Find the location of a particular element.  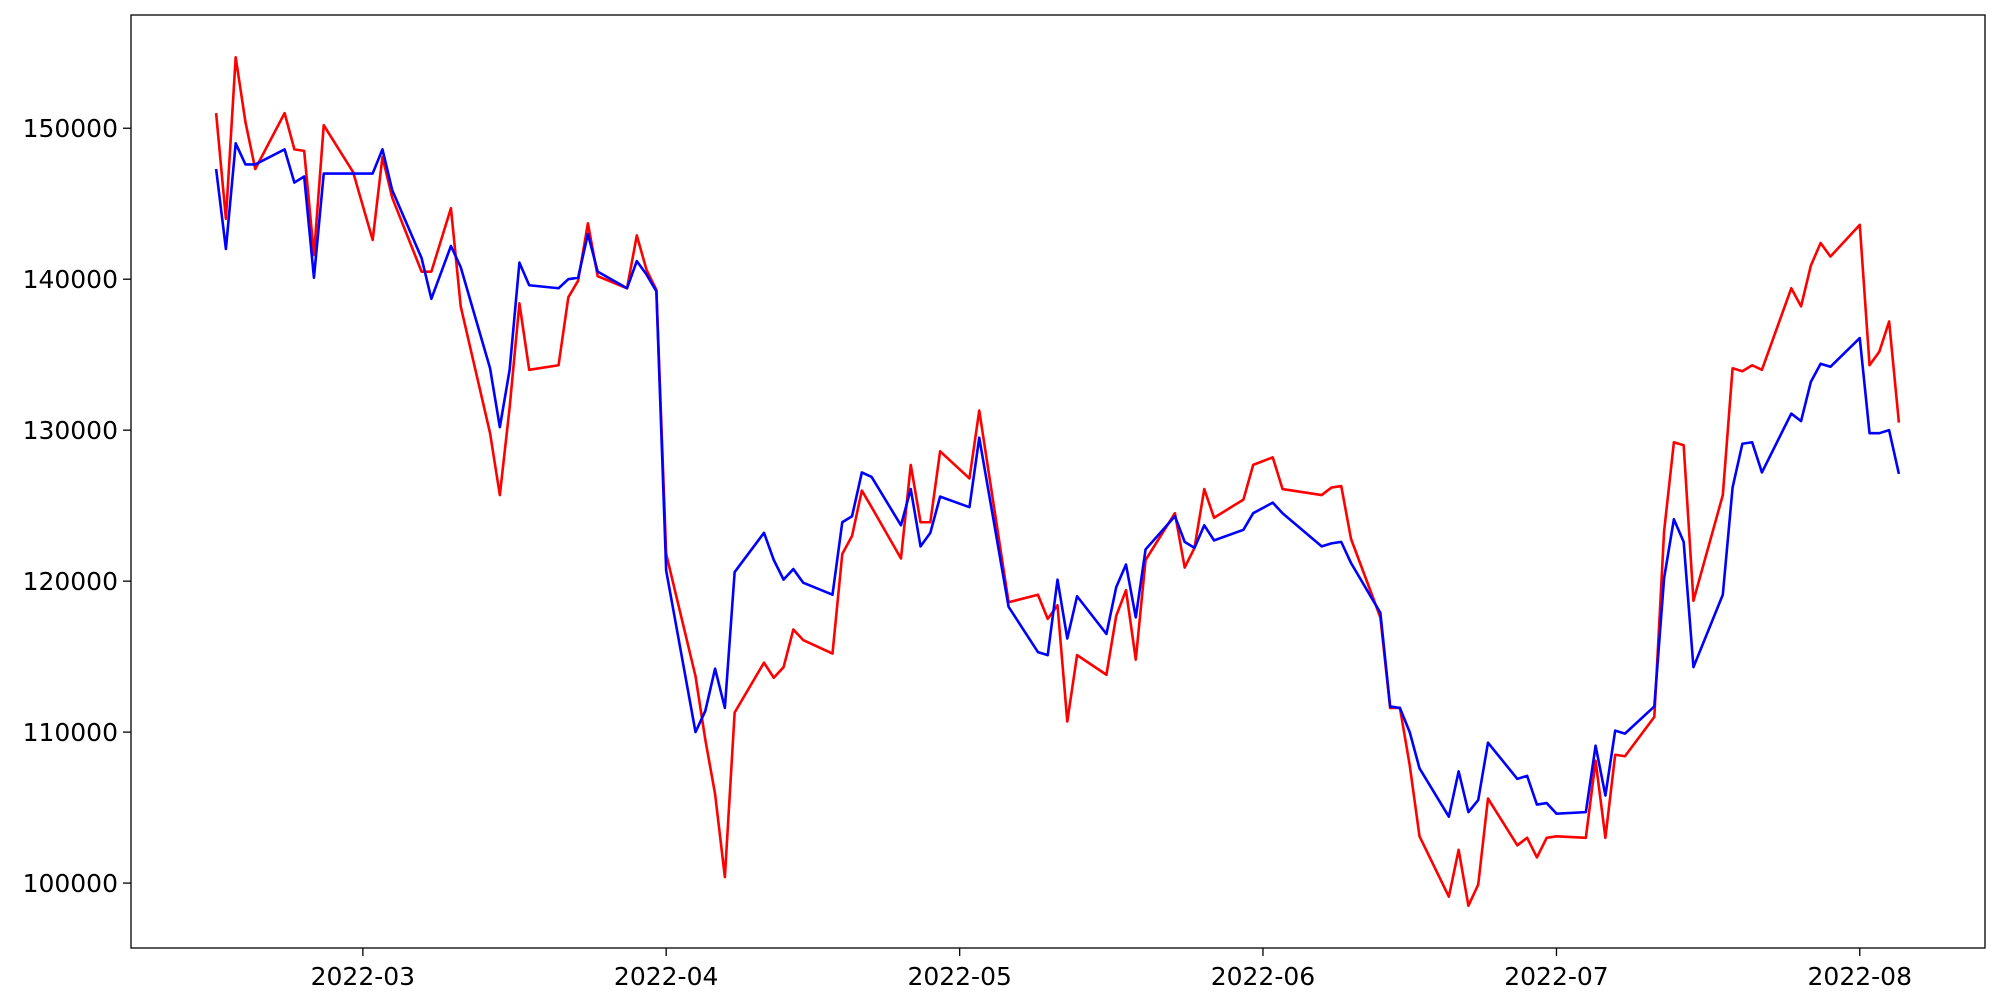

y-tick-label: 100000 is located at coordinates (70, 883).